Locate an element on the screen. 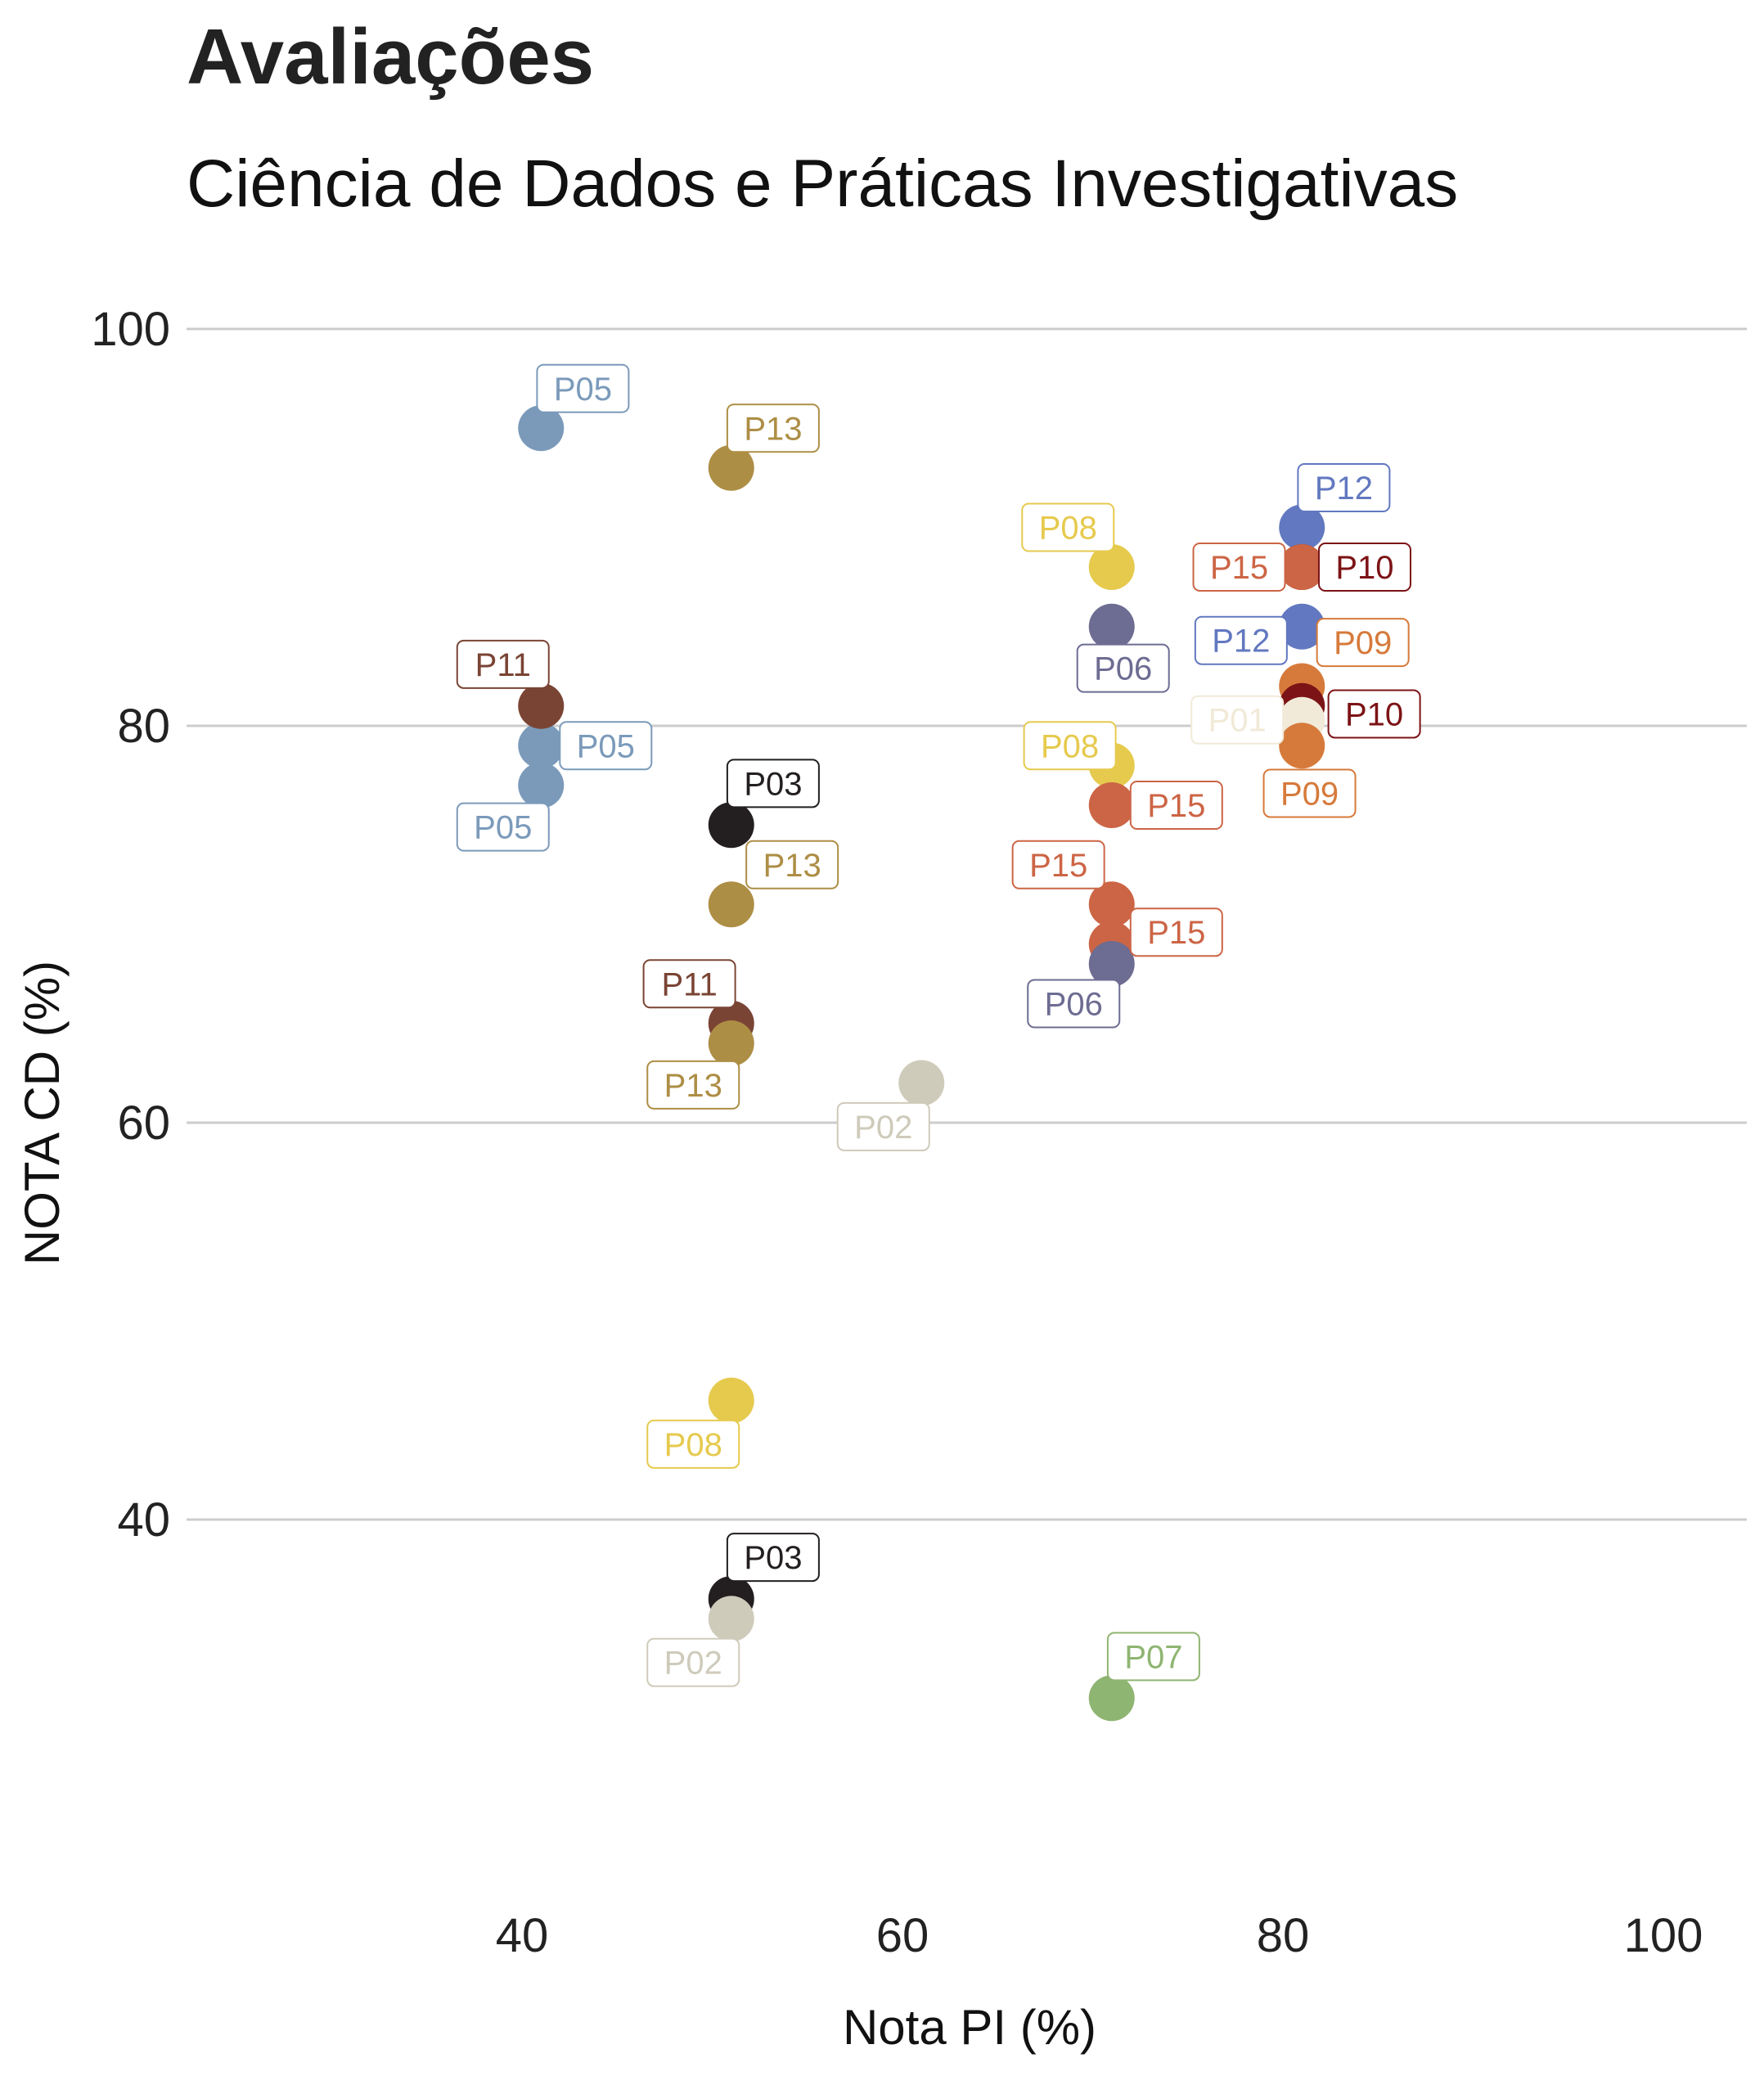 The width and height of the screenshot is (1764, 2076). y-tick-label: 100 is located at coordinates (130, 330).